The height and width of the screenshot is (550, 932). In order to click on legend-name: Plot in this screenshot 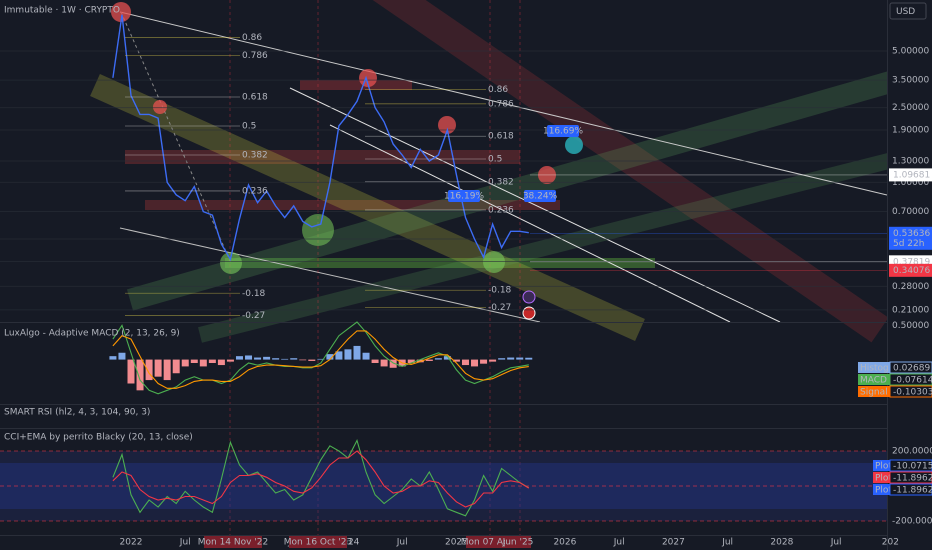, I will do `click(883, 491)`.